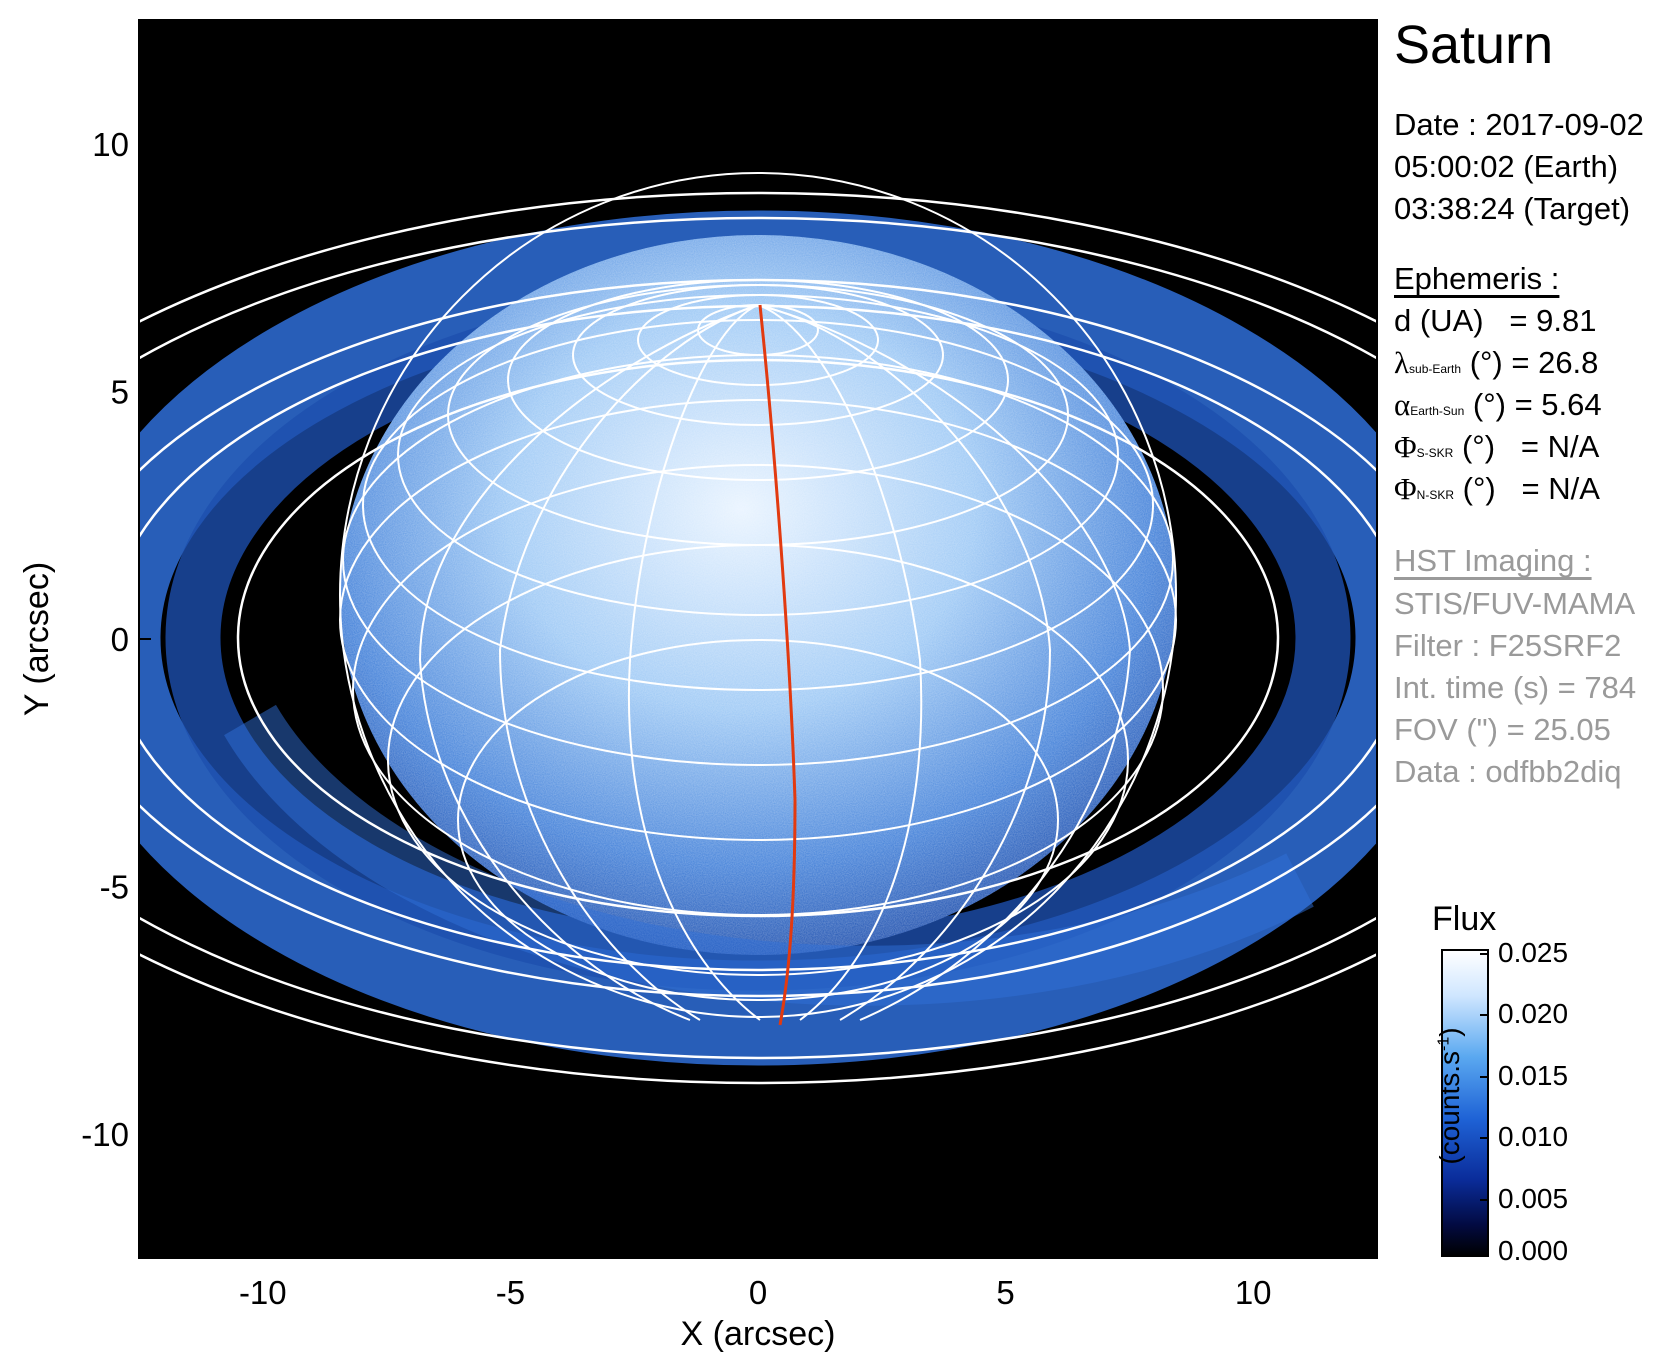 The width and height of the screenshot is (1676, 1367). What do you see at coordinates (1515, 687) in the screenshot?
I see `hst-int-time: Int. time (s) = 784` at bounding box center [1515, 687].